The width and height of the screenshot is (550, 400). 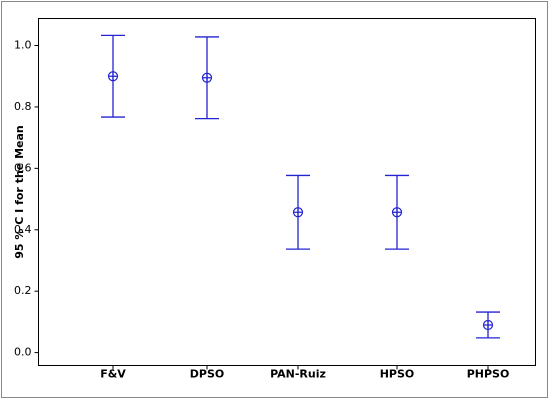 What do you see at coordinates (23, 290) in the screenshot?
I see `y-tick-label: 0.2` at bounding box center [23, 290].